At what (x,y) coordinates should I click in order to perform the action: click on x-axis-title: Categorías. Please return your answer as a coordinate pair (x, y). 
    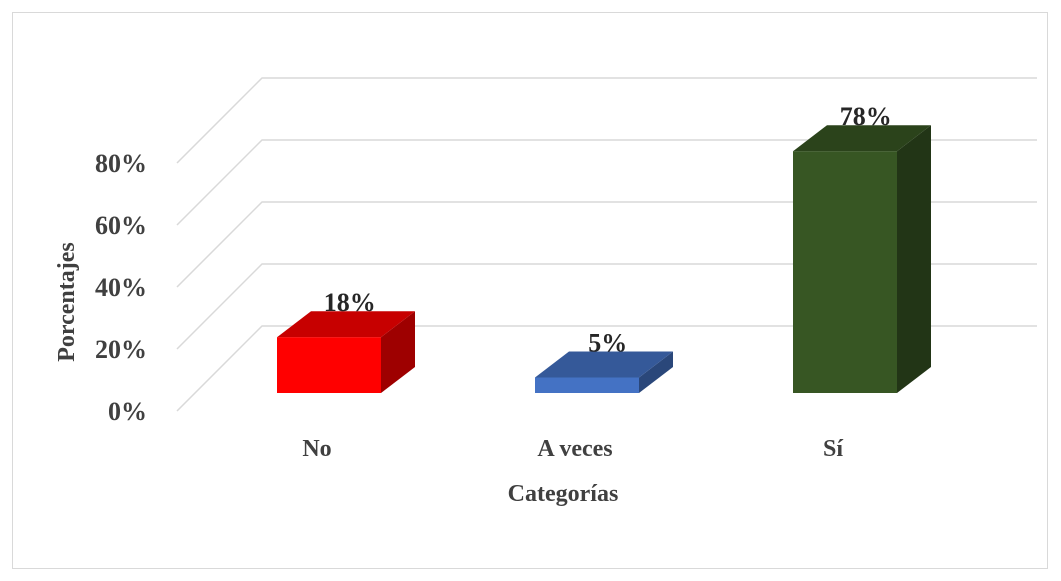
    Looking at the image, I should click on (563, 494).